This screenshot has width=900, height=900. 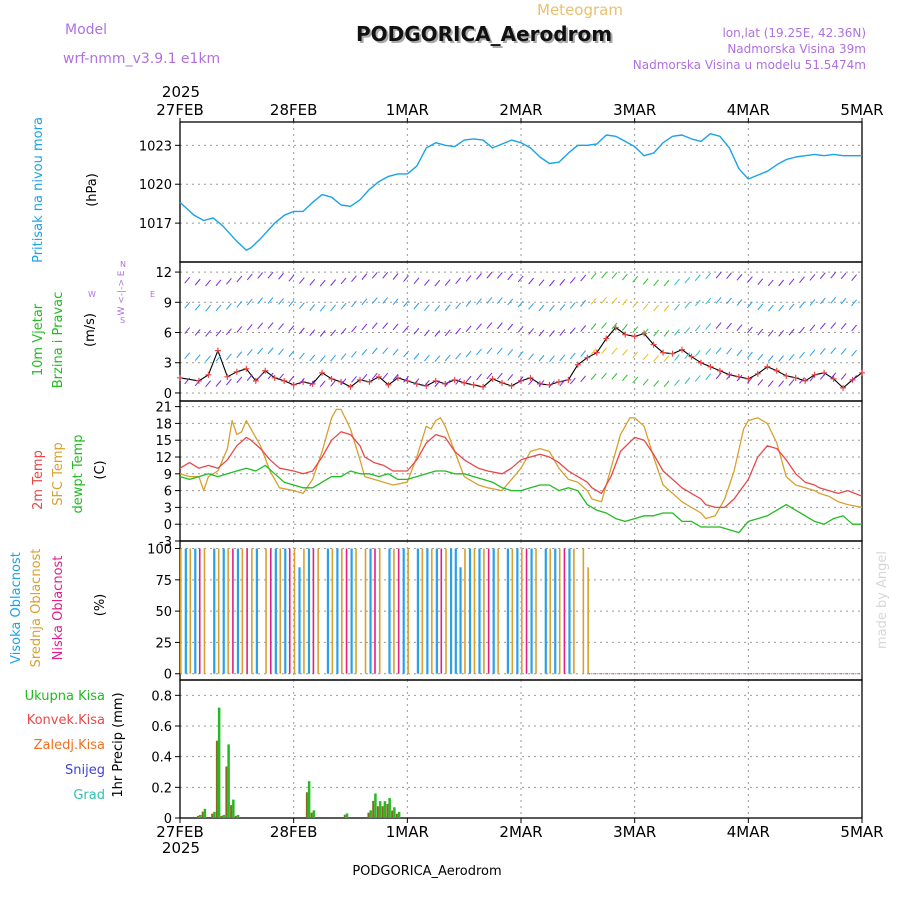 I want to click on temp2m-series-line, so click(x=521, y=470).